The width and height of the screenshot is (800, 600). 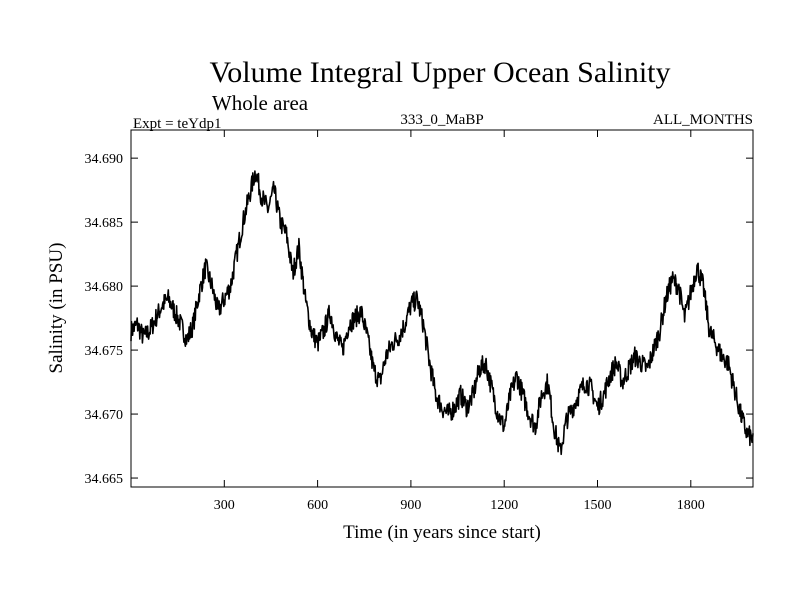 I want to click on y-tick-label: 34.685, so click(x=104, y=223).